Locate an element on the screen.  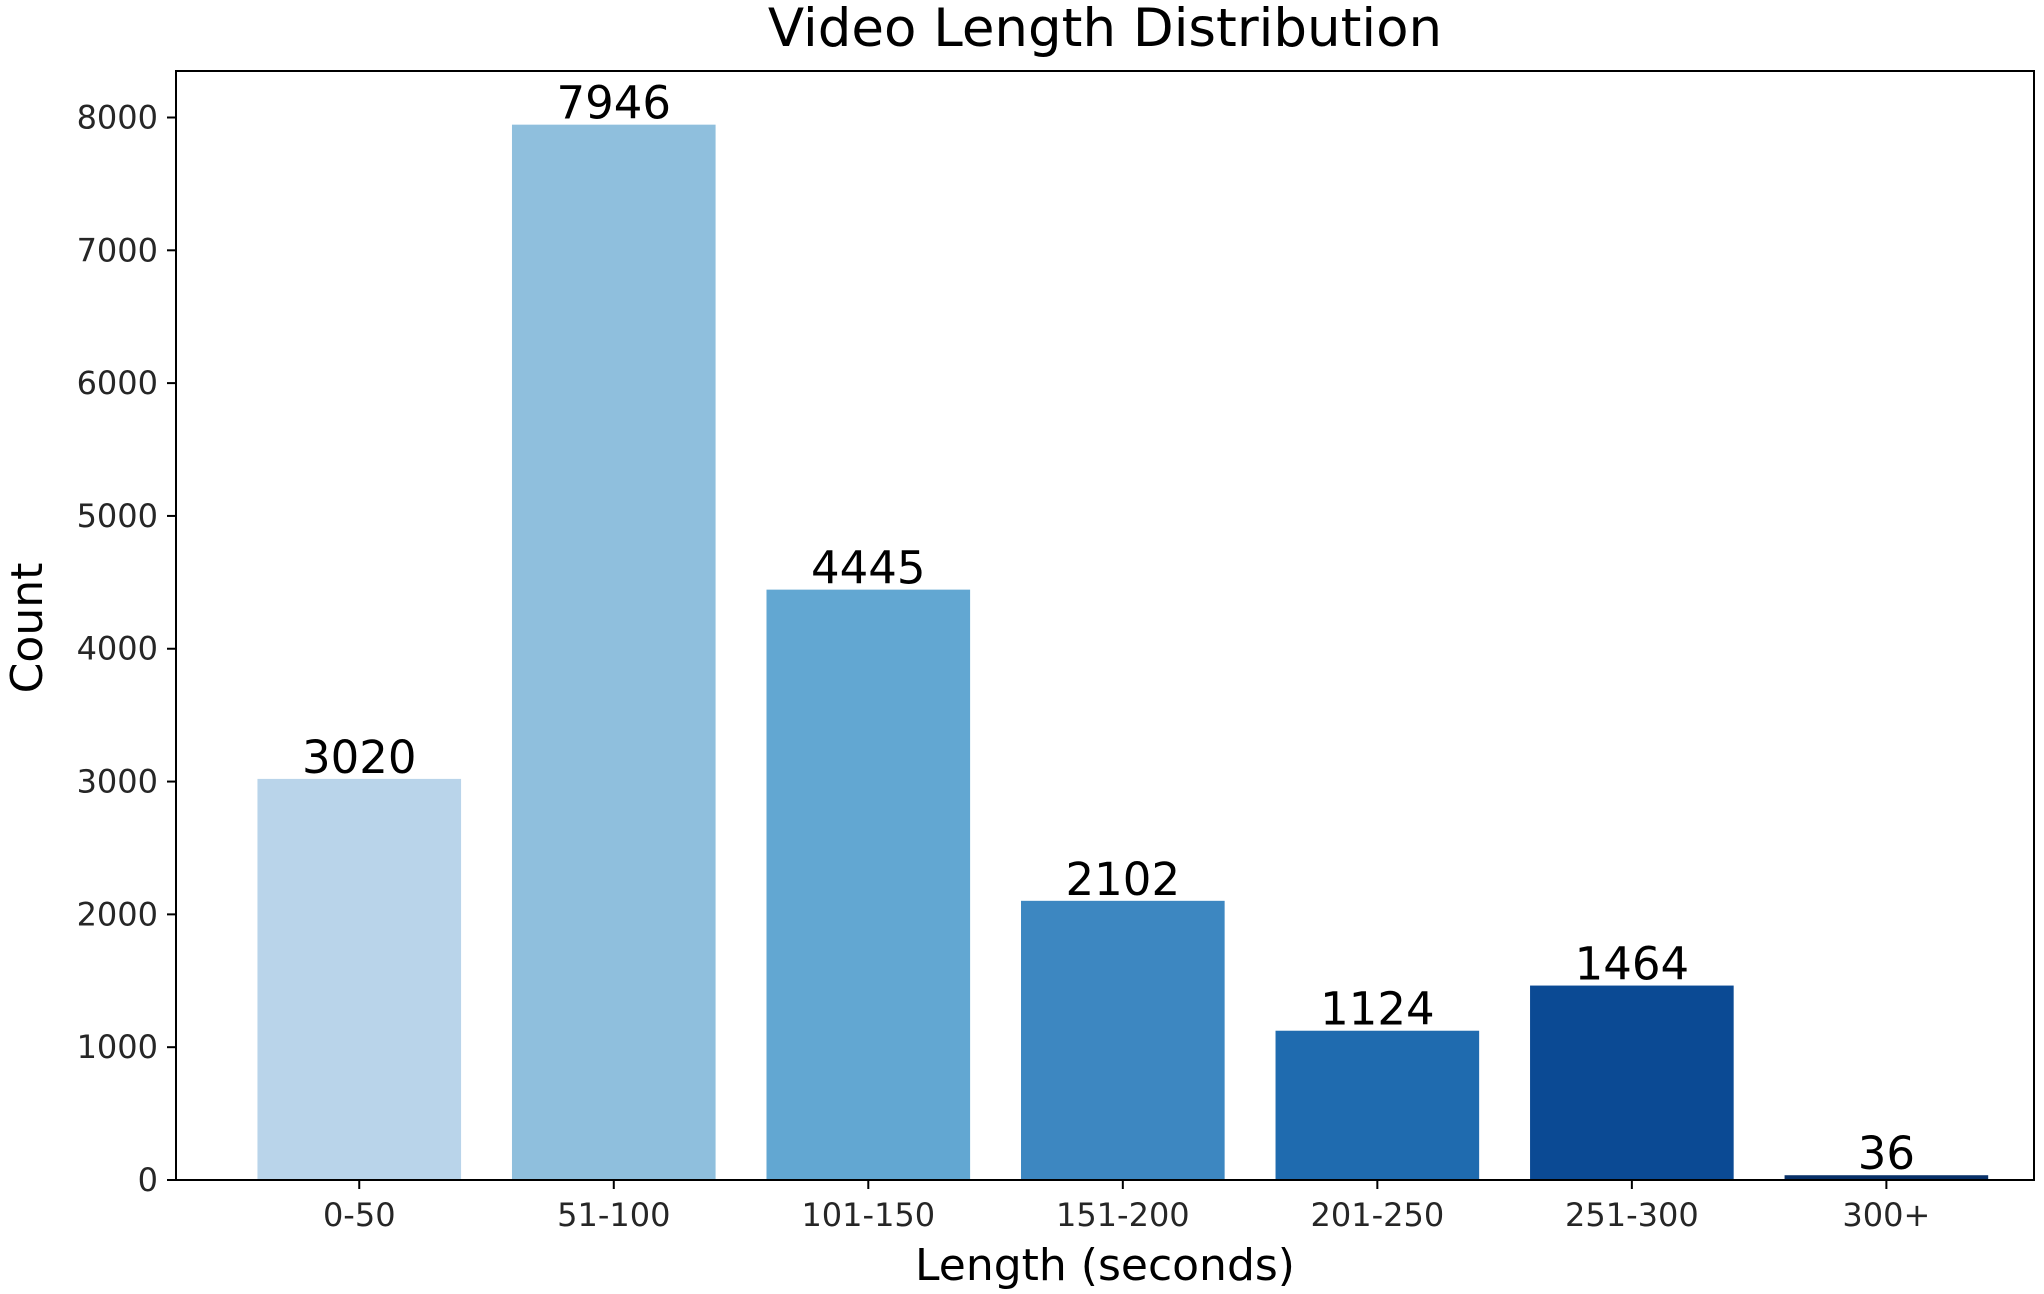
x-tick-label-201-250: 201-250 is located at coordinates (1377, 1215).